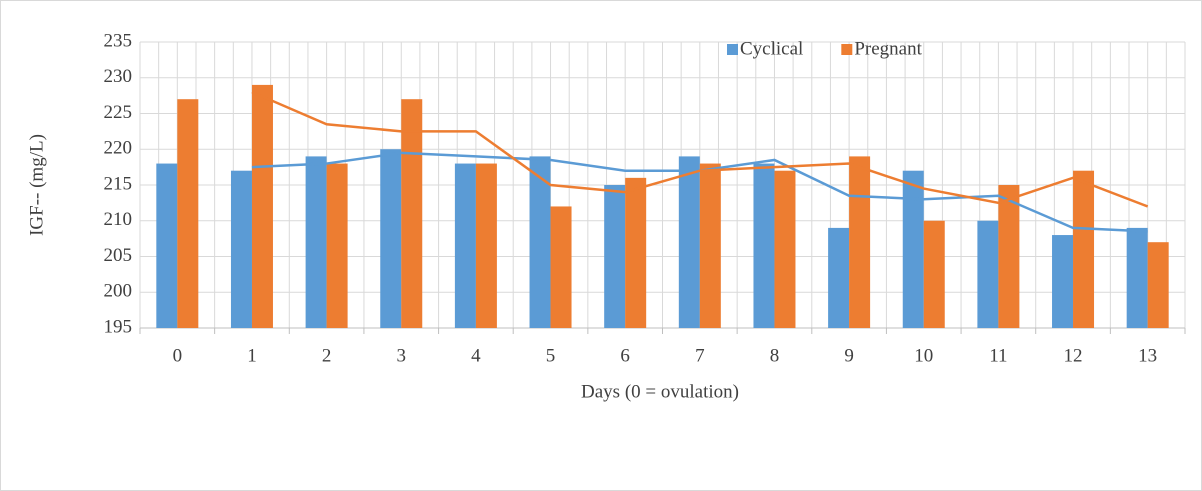  I want to click on x-tick-label: 11, so click(998, 355).